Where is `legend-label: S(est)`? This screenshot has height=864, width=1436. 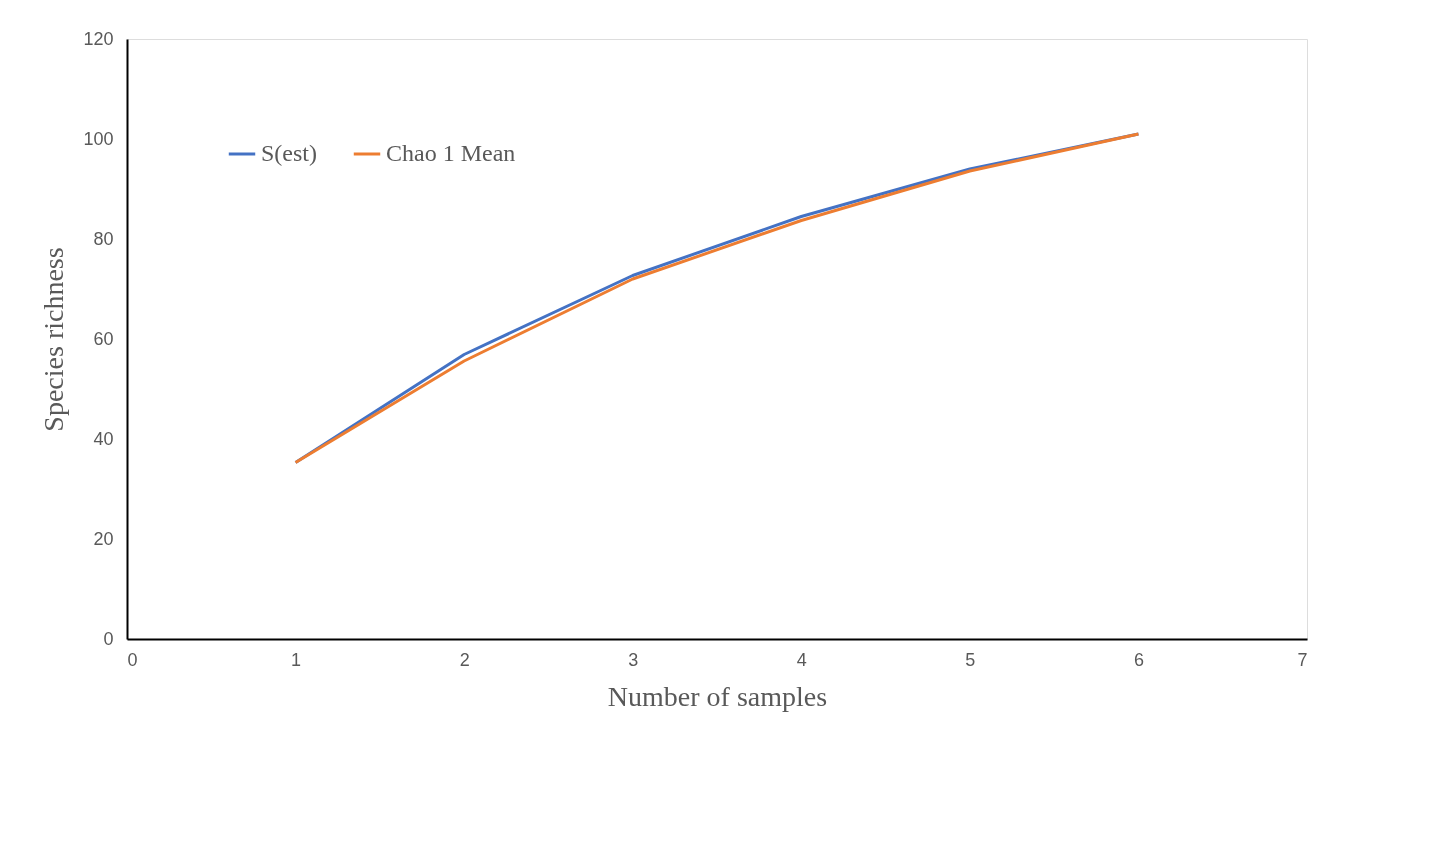 legend-label: S(est) is located at coordinates (289, 153).